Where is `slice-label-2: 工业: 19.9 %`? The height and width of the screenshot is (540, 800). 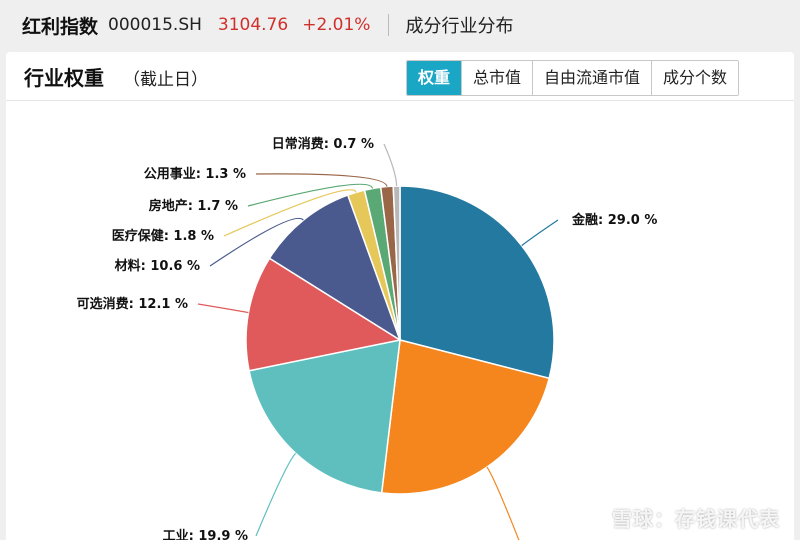
slice-label-2: 工业: 19.9 % is located at coordinates (205, 534).